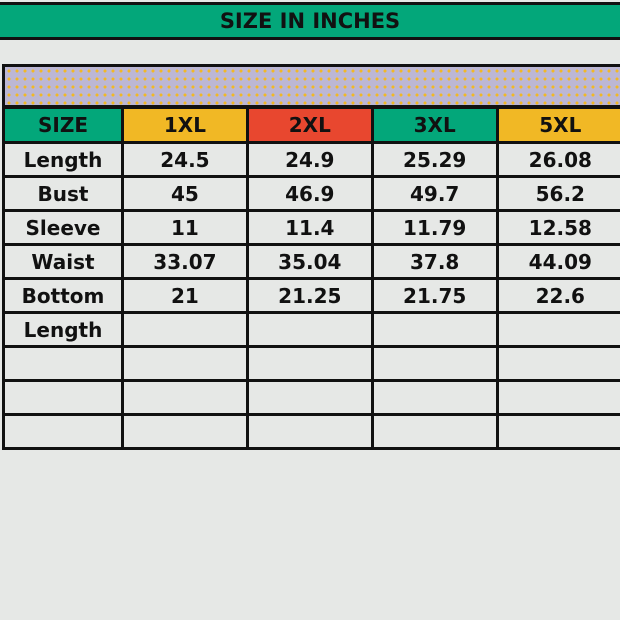 The width and height of the screenshot is (620, 620). I want to click on table-row: Bust 45 46.9 49.7 56.2, so click(311, 193).